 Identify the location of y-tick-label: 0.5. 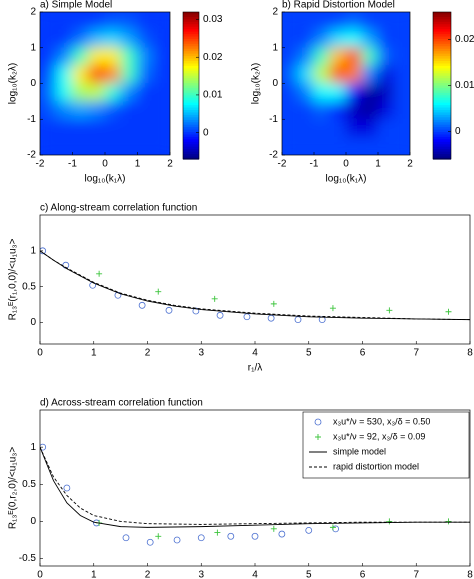
(29, 484).